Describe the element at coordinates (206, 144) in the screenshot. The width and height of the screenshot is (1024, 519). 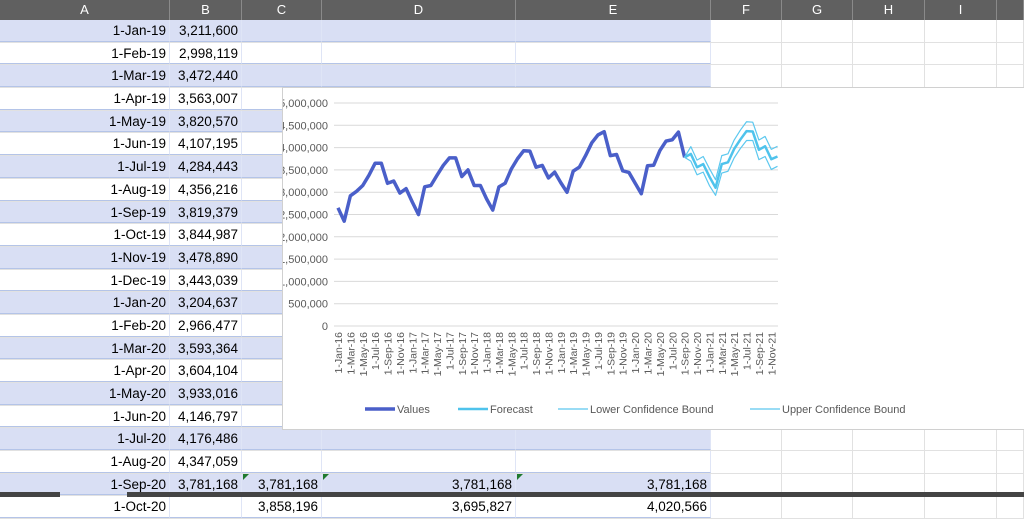
I see `cell-b: 4,107,195` at that location.